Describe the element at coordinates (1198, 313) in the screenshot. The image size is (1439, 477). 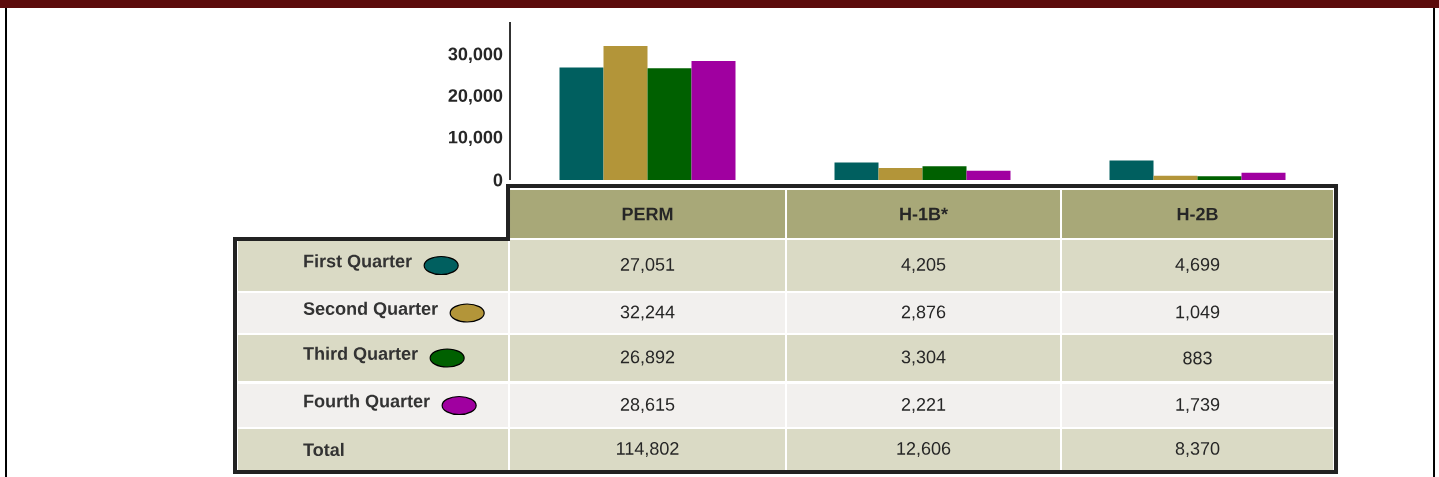
I see `data-label: 1,049` at that location.